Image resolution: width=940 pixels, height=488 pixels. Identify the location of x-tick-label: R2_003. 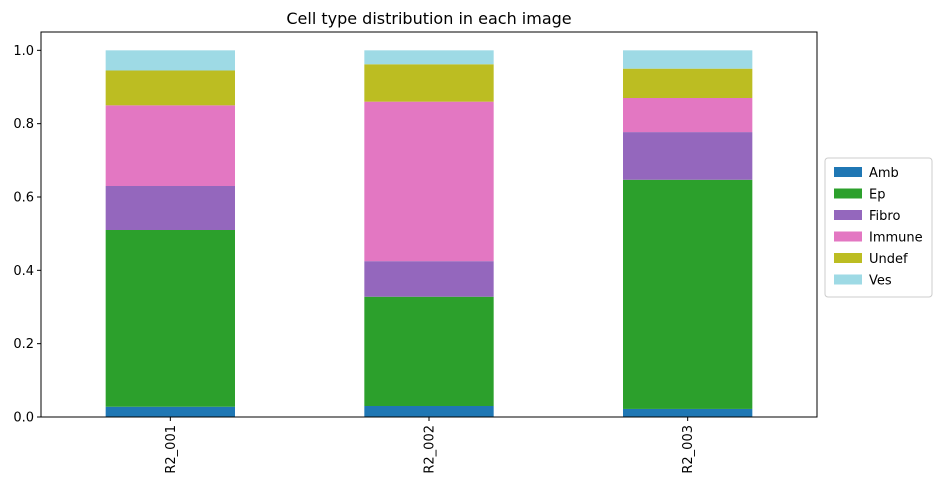
(688, 449).